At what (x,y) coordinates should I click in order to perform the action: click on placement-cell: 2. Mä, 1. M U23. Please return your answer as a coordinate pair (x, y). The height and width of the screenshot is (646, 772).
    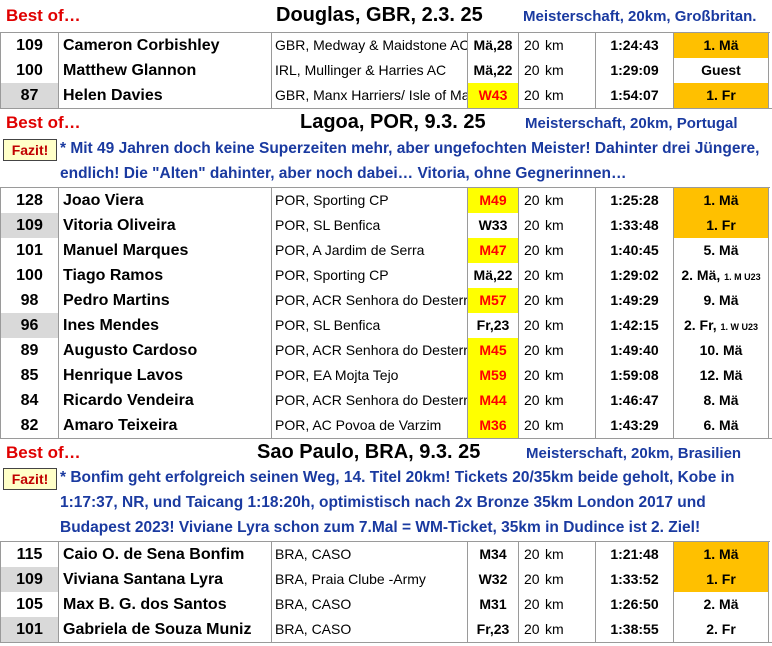
    Looking at the image, I should click on (721, 275).